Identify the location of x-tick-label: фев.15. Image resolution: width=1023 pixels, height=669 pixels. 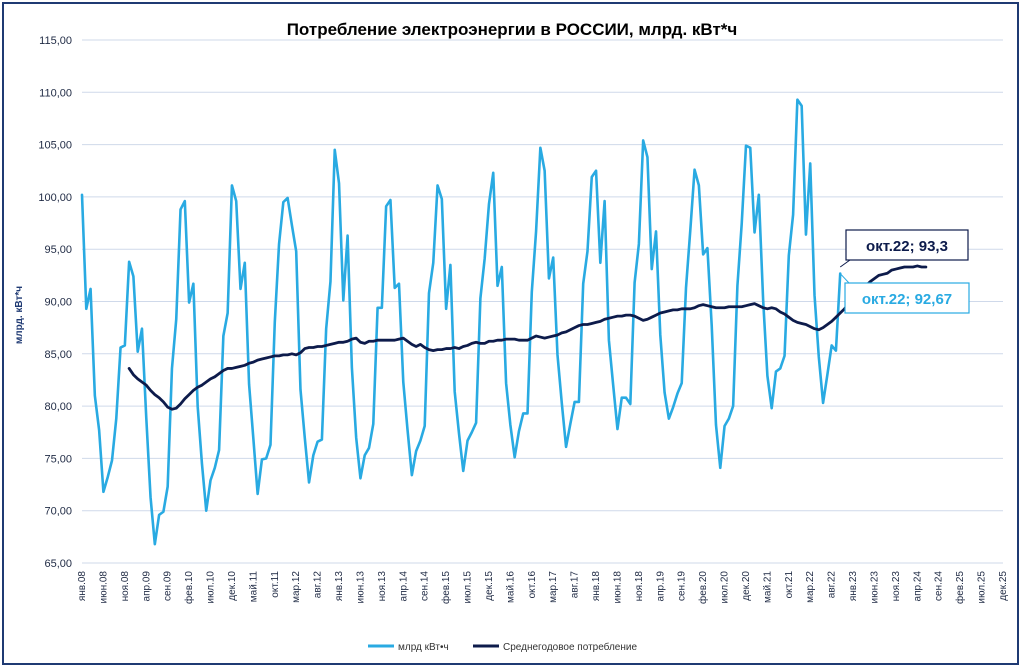
(446, 587).